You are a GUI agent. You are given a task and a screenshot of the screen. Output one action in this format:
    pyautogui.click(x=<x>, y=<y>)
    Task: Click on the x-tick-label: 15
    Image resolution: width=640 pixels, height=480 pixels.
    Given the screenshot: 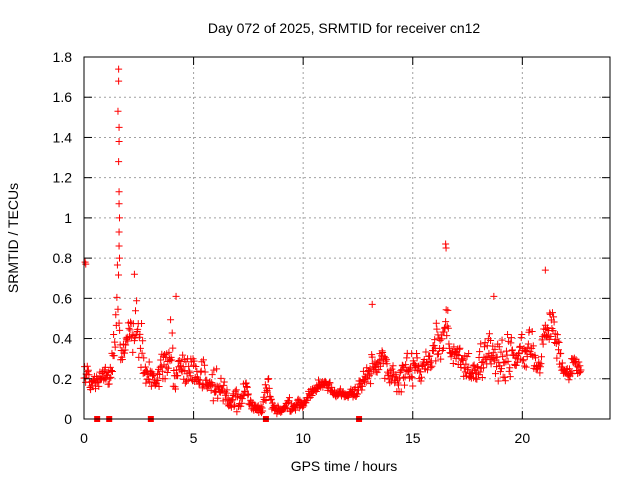 What is the action you would take?
    pyautogui.click(x=413, y=438)
    